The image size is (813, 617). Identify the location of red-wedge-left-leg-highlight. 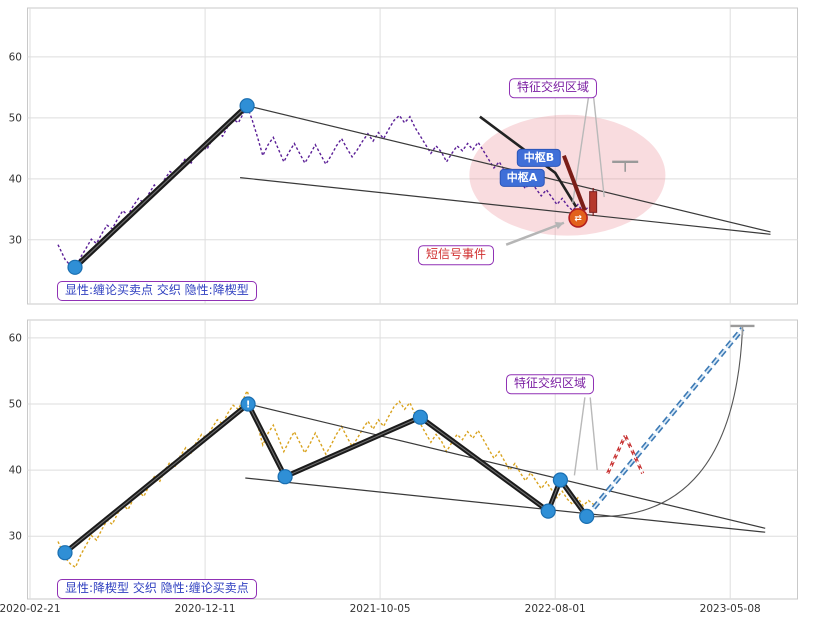
(616, 454).